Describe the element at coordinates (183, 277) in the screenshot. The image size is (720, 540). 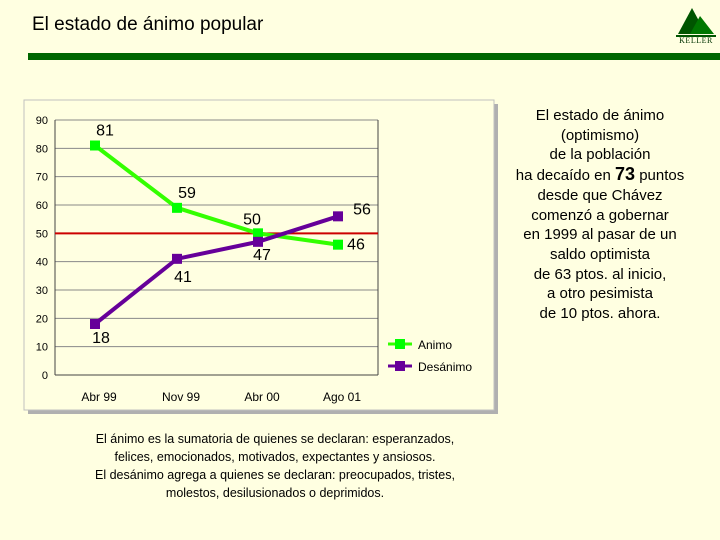
I see `data-label-desanimo: 41` at that location.